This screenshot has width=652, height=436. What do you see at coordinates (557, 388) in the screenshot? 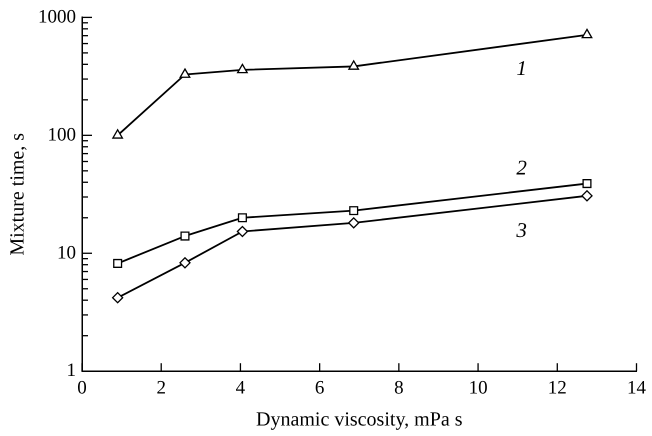
I see `x-tick-label: 12` at bounding box center [557, 388].